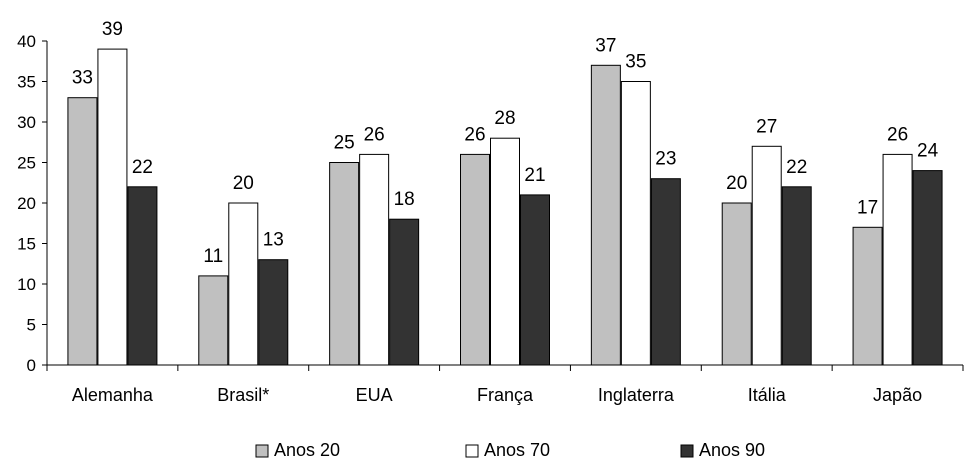 The width and height of the screenshot is (973, 467). I want to click on data-label: 35, so click(635, 62).